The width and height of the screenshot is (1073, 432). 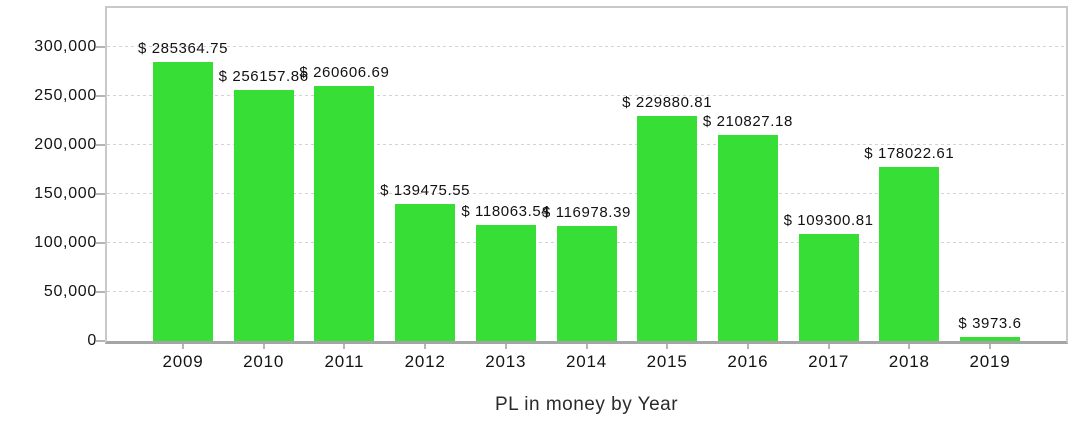 I want to click on x-tick-label: 2013, so click(x=506, y=361).